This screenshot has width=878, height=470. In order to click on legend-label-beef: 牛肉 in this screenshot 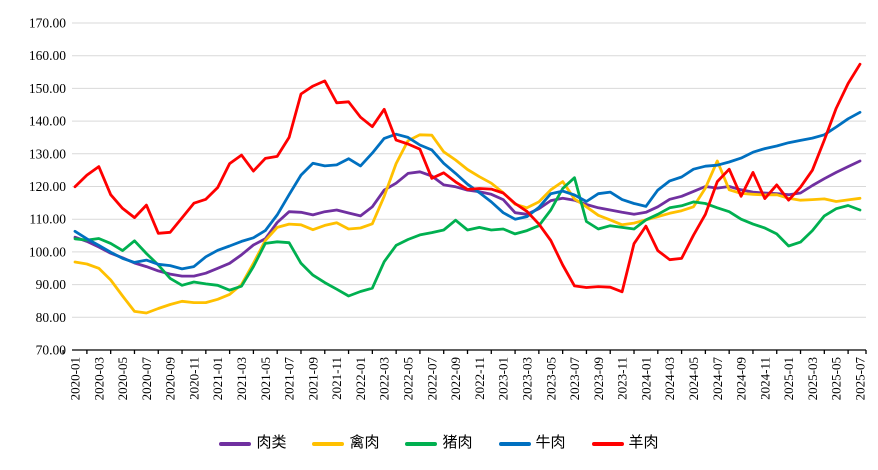, I will do `click(550, 443)`.